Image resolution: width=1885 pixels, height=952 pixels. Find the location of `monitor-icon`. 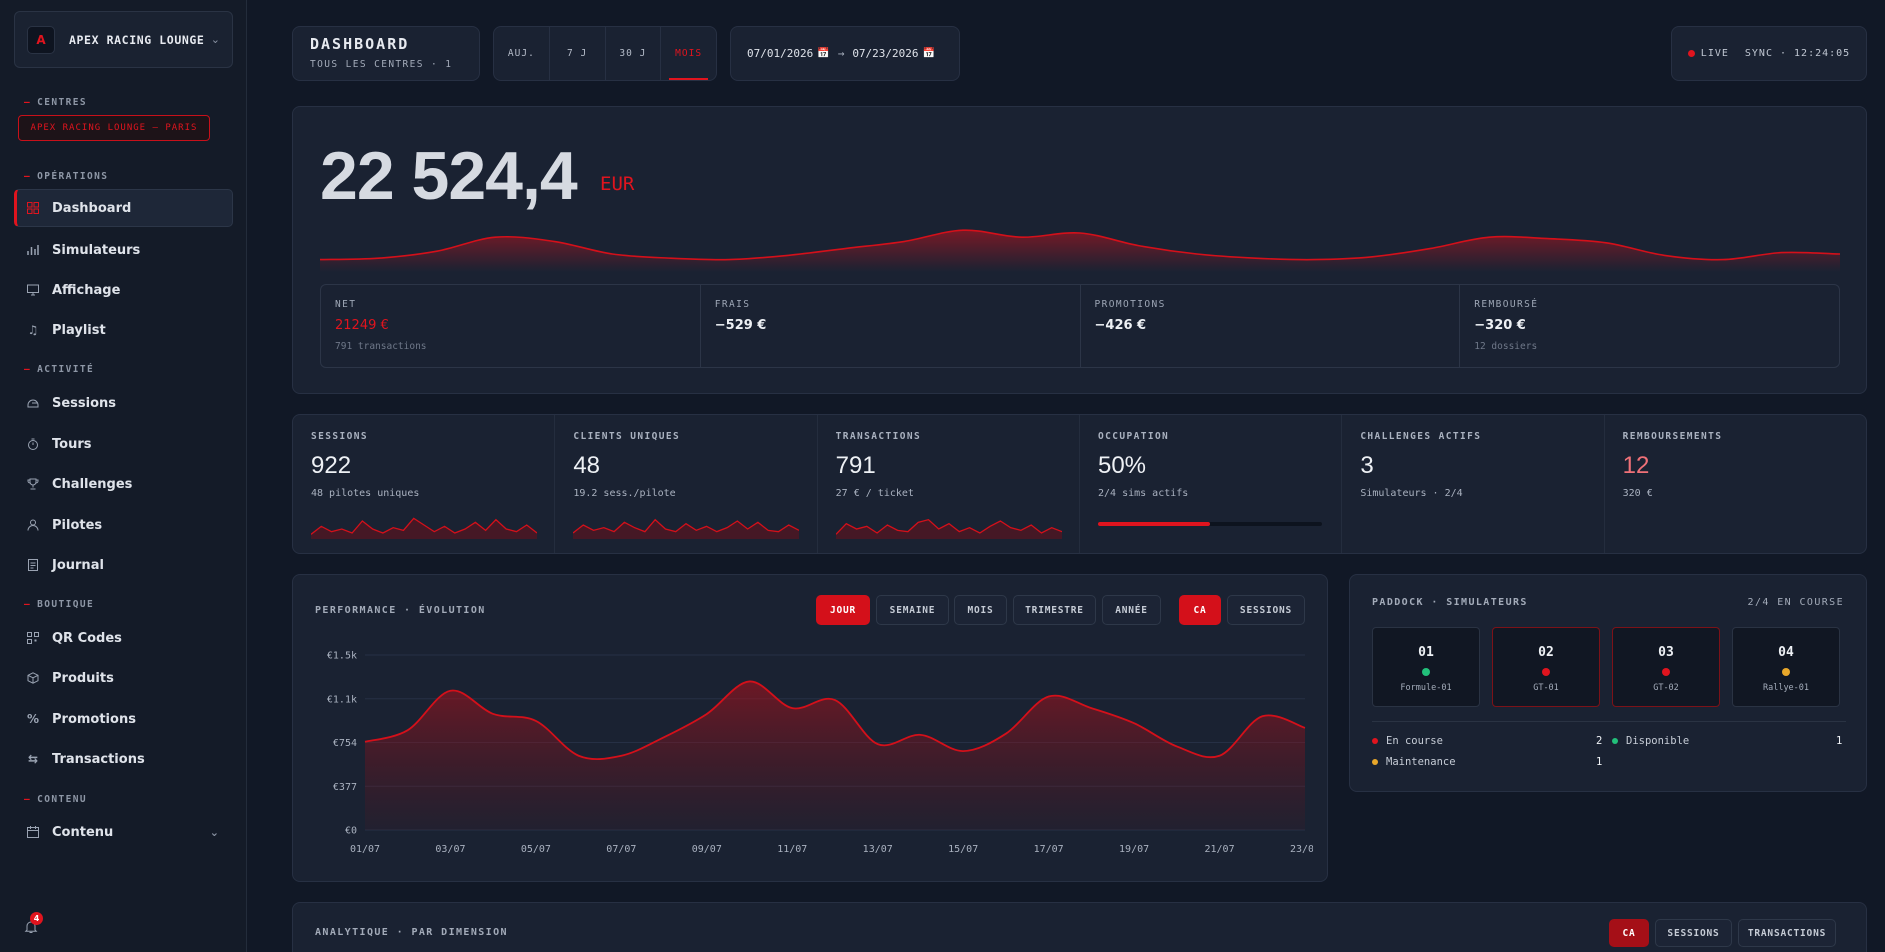

monitor-icon is located at coordinates (33, 290).